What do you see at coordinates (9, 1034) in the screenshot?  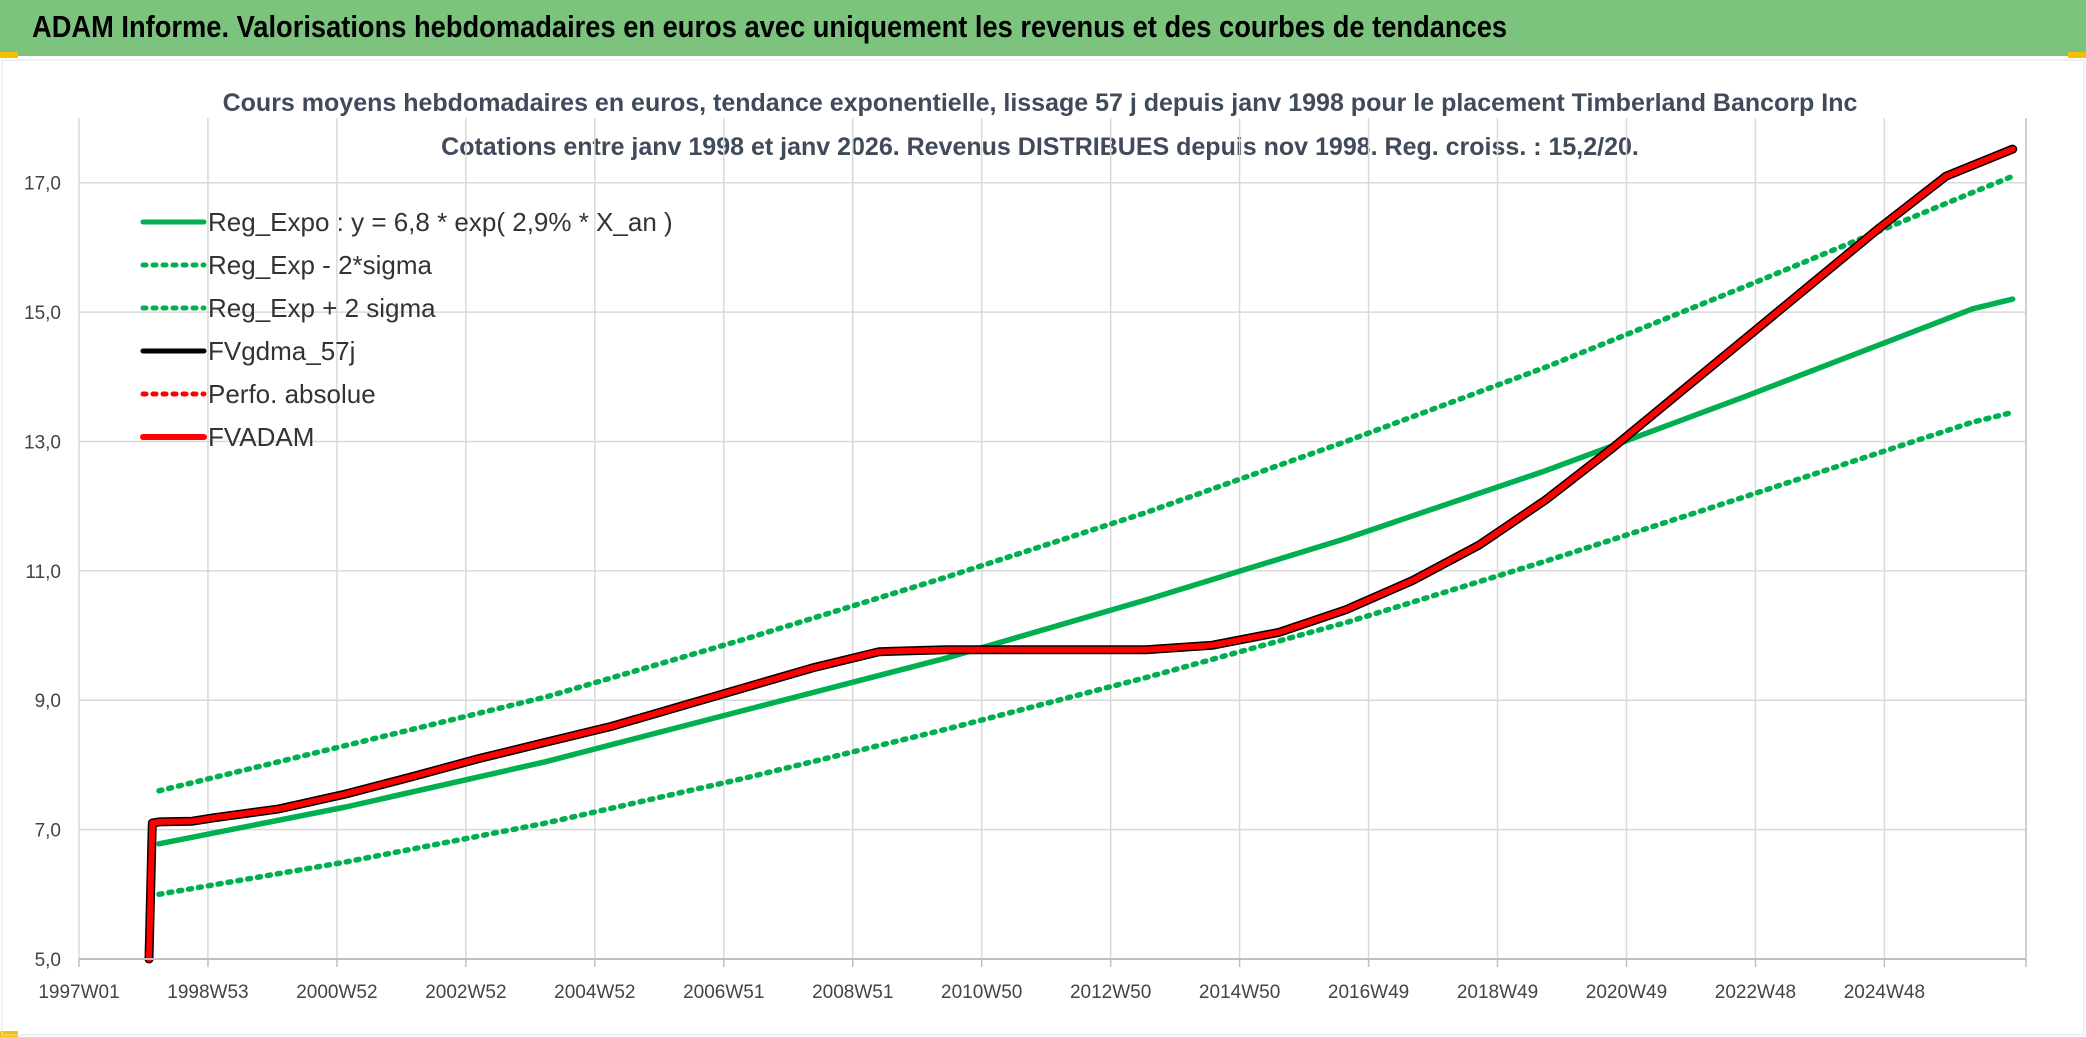 I see `corner-marker-bottom-left` at bounding box center [9, 1034].